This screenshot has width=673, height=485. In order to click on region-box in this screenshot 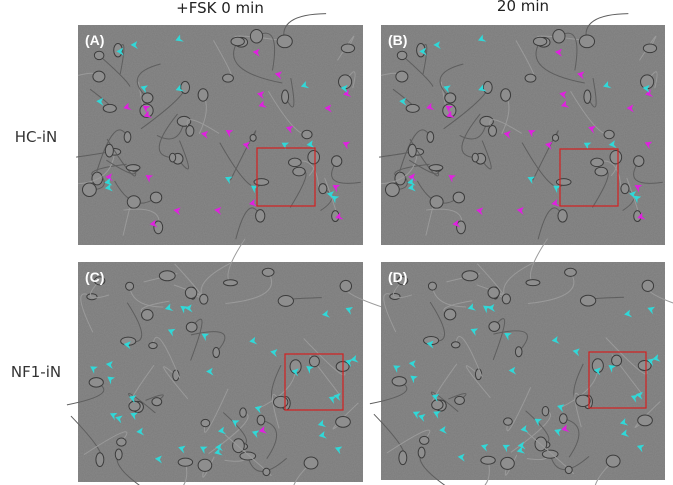, I will do `click(617, 380)`.